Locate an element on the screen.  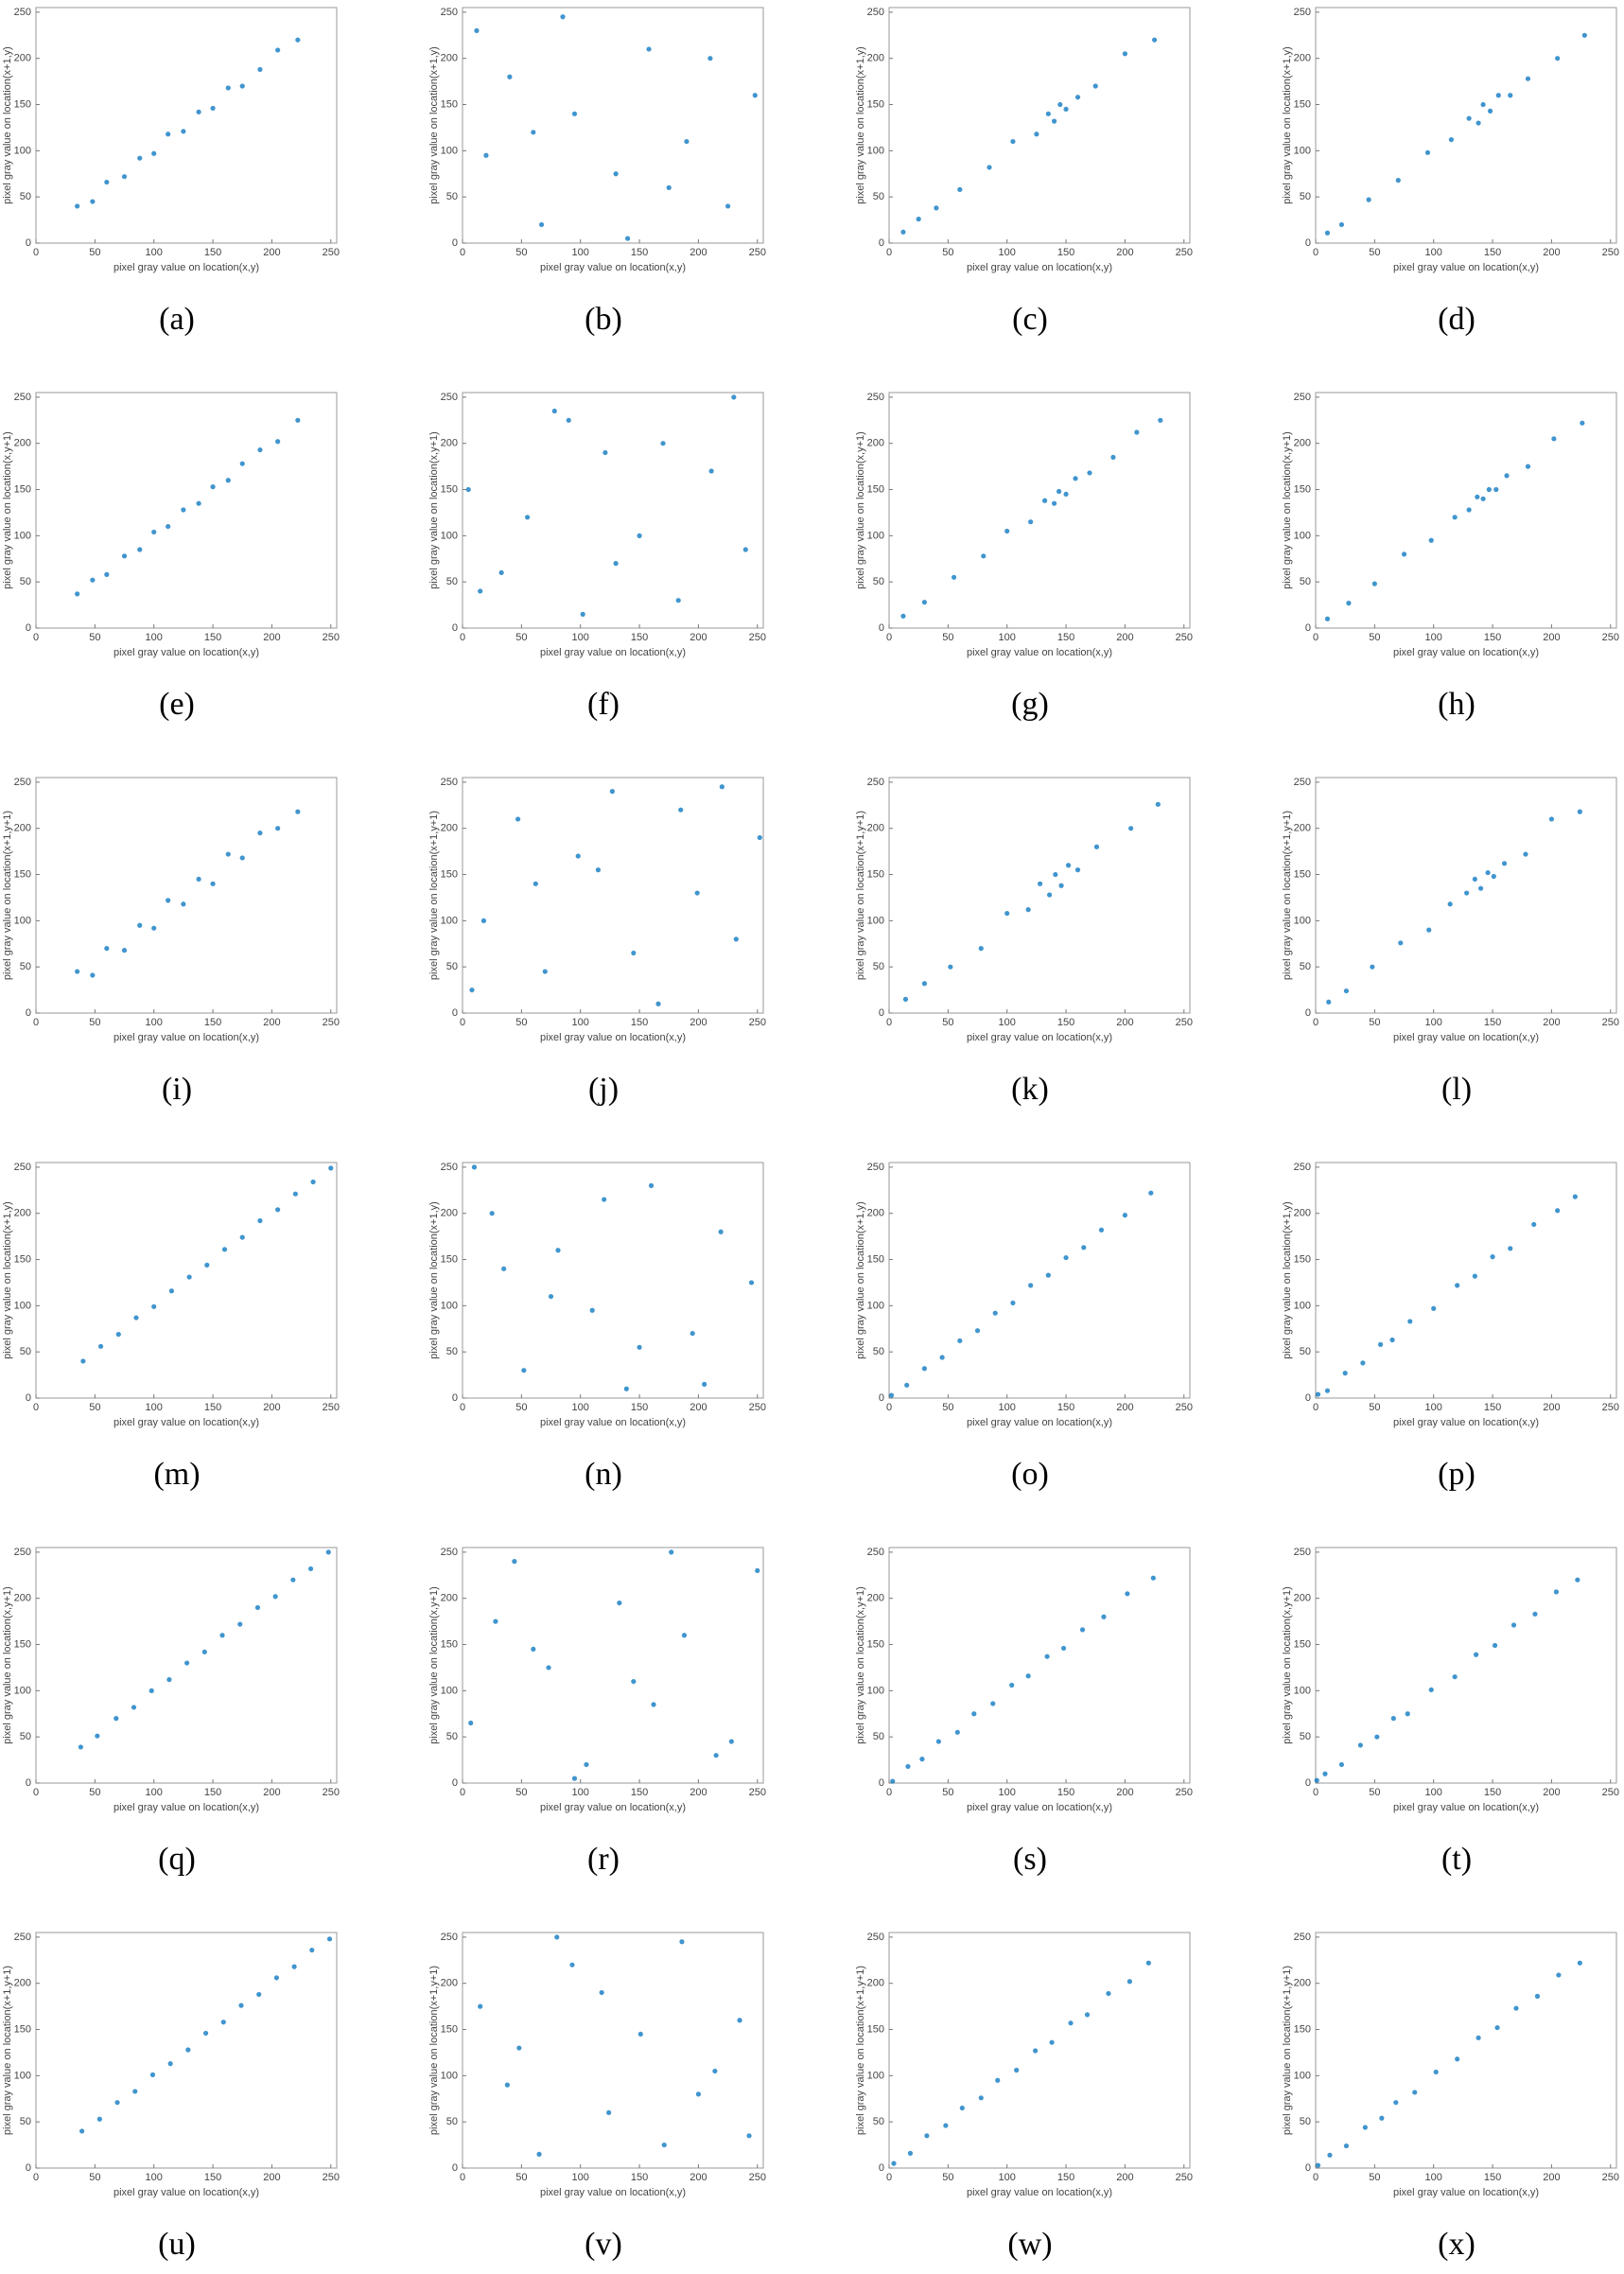
panel-caption: (a) is located at coordinates (177, 319).